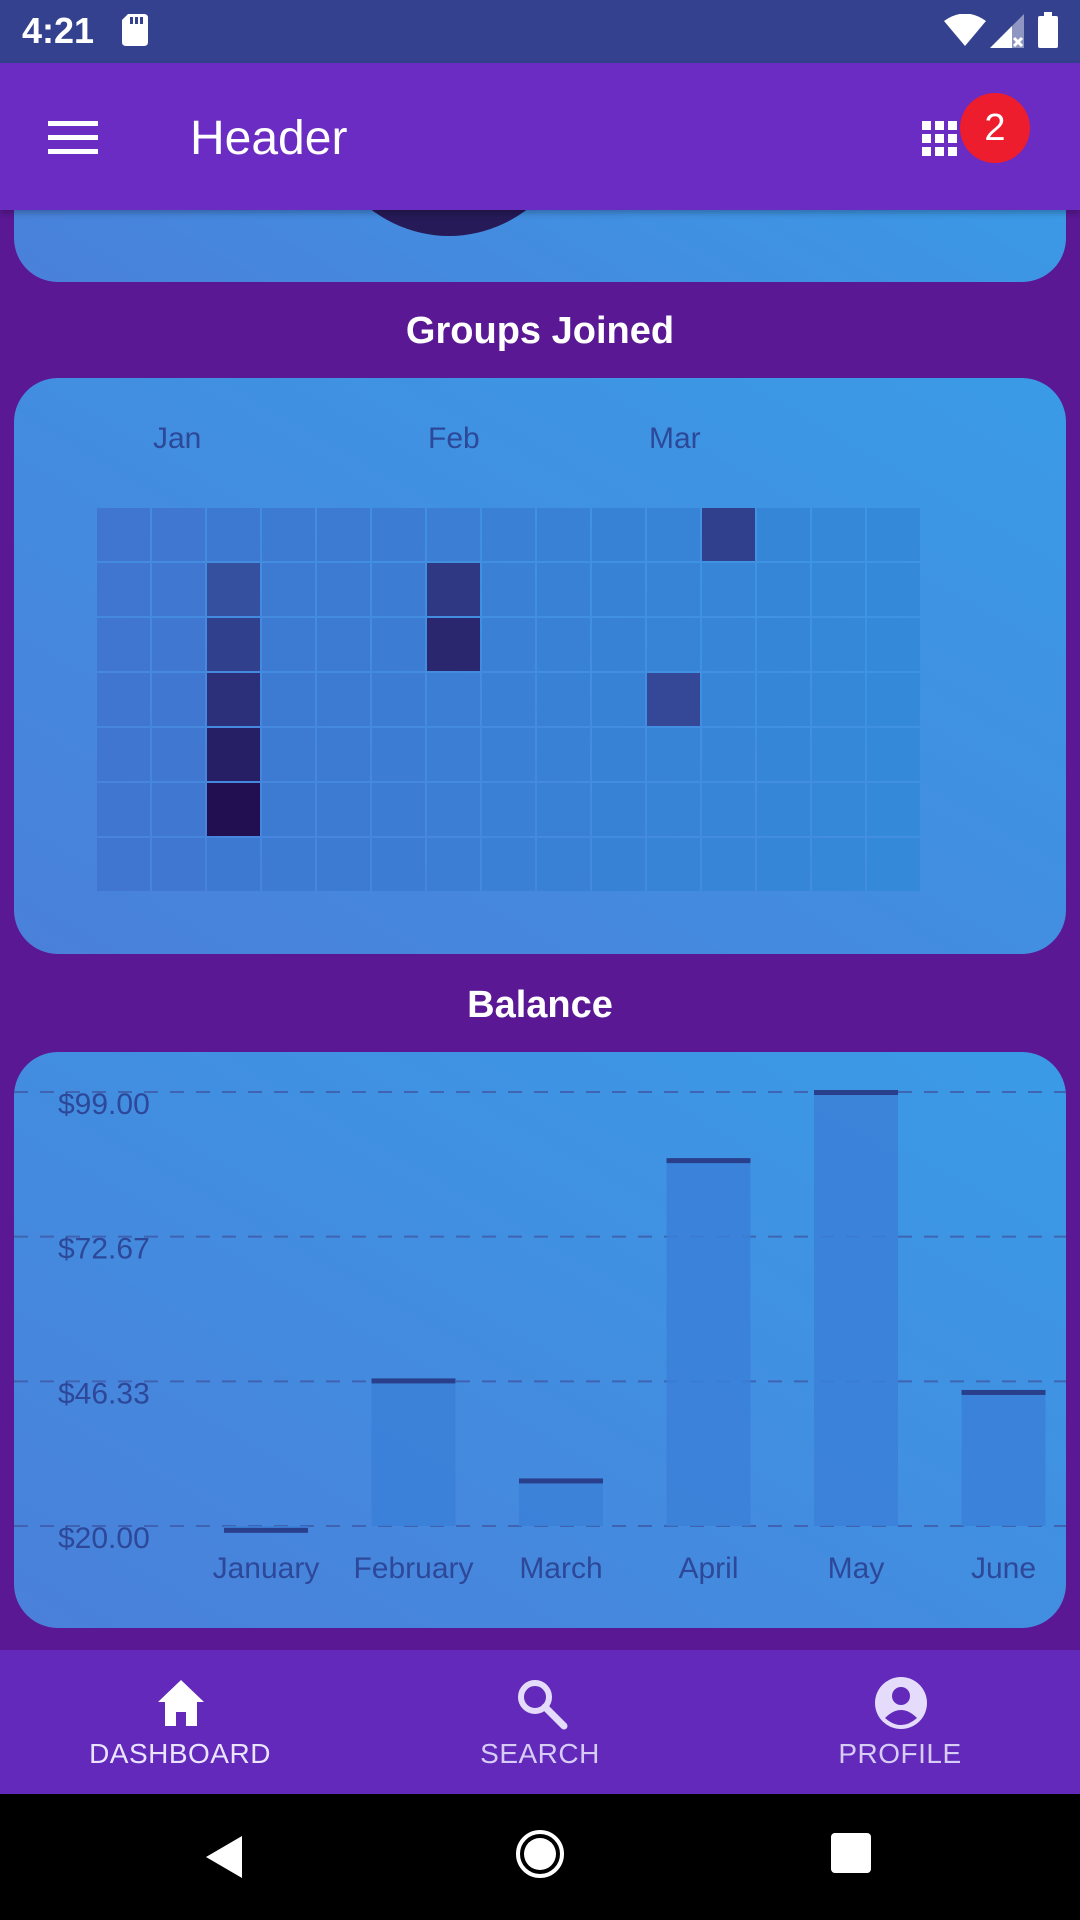 This screenshot has width=1080, height=1920. What do you see at coordinates (540, 1854) in the screenshot?
I see `home-circle-icon` at bounding box center [540, 1854].